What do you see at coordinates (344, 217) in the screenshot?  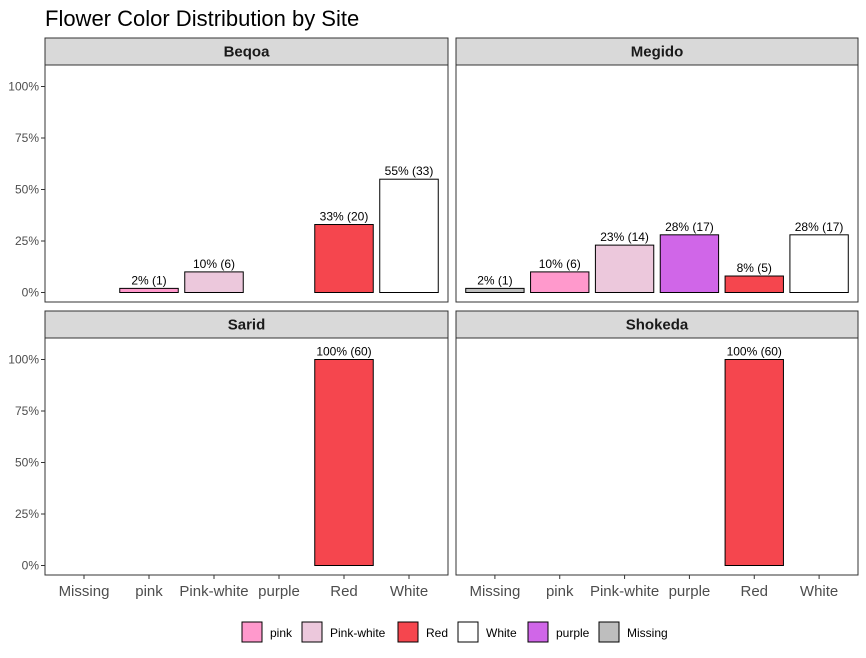 I see `data-label: 33% (20)` at bounding box center [344, 217].